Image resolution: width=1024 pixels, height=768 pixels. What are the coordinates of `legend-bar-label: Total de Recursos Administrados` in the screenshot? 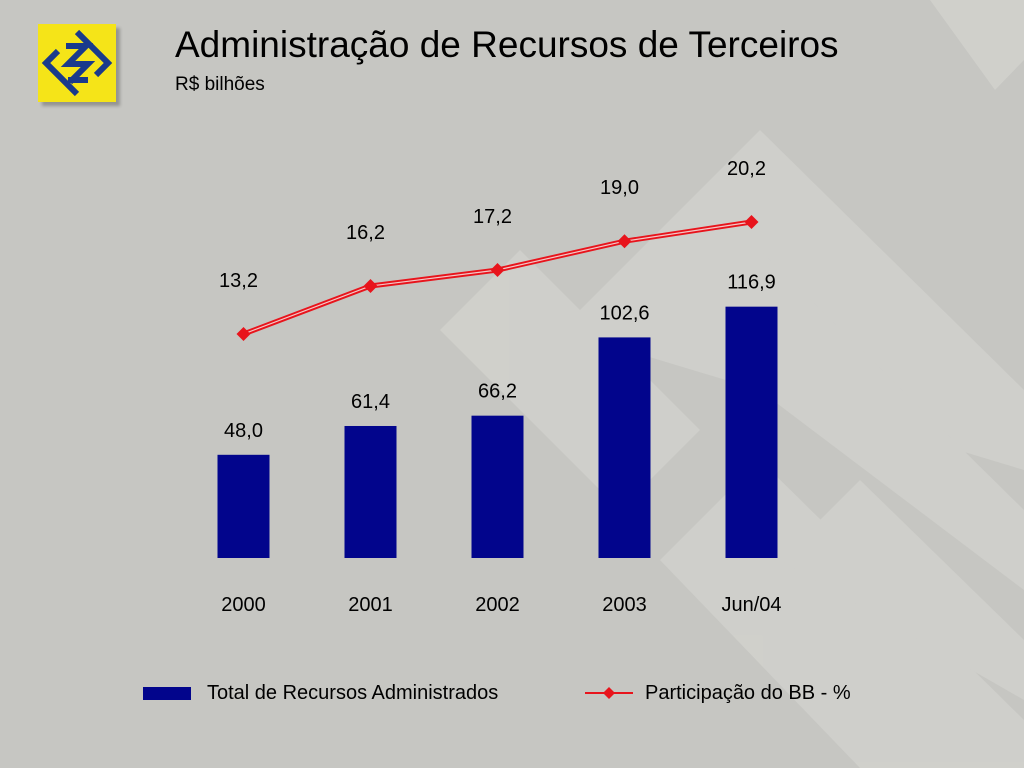 It's located at (353, 692).